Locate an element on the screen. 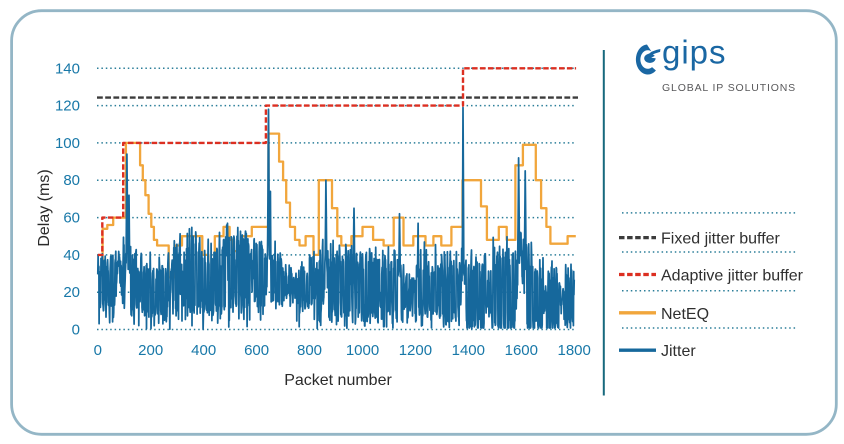 The width and height of the screenshot is (844, 444). svg-text: GLOBAL IP SOLUTIONS is located at coordinates (729, 88).